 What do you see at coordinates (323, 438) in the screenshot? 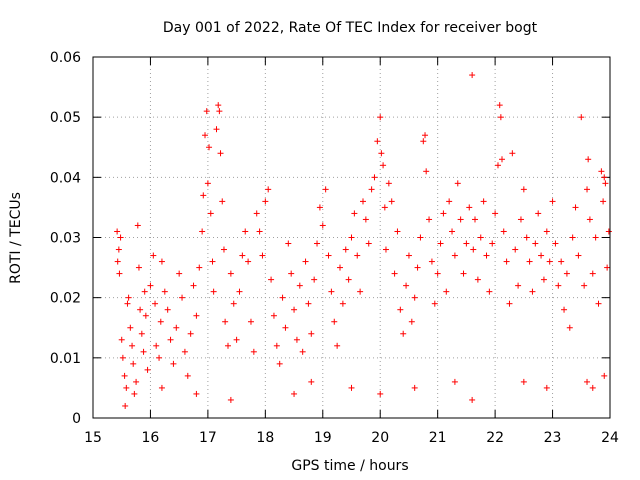
I see `x-tick-label: 19` at bounding box center [323, 438].